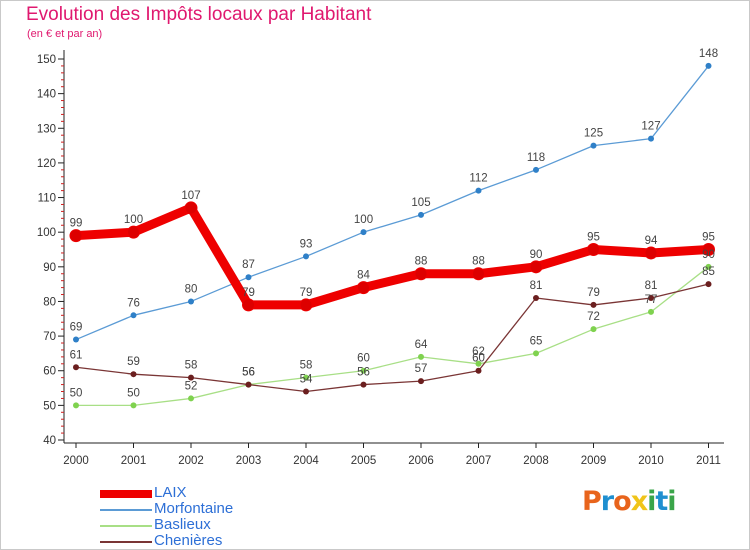  What do you see at coordinates (76, 461) in the screenshot?
I see `x-tick-label: 2000` at bounding box center [76, 461].